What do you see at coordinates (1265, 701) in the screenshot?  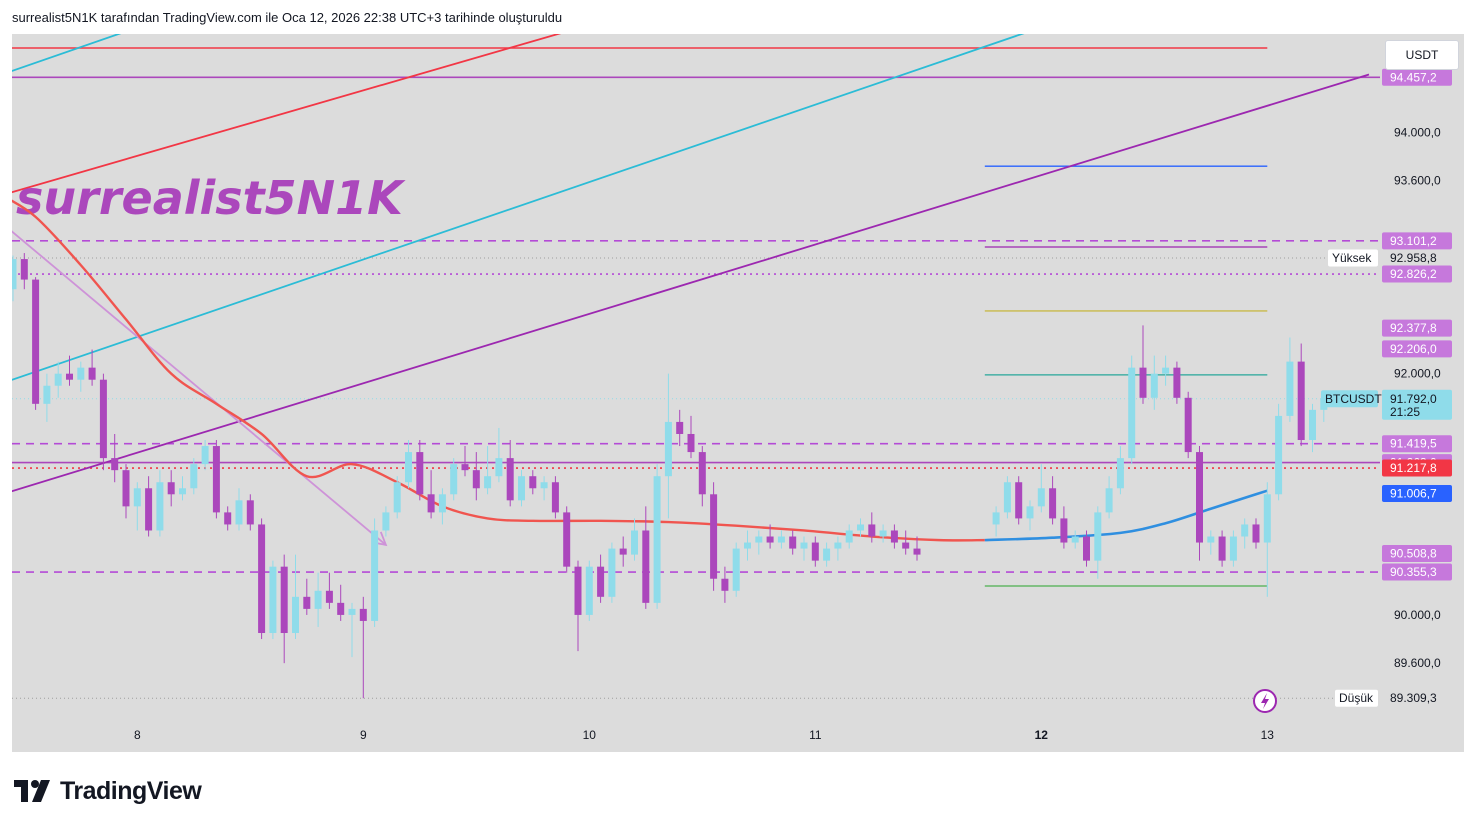 I see `alert-lightning-icon` at bounding box center [1265, 701].